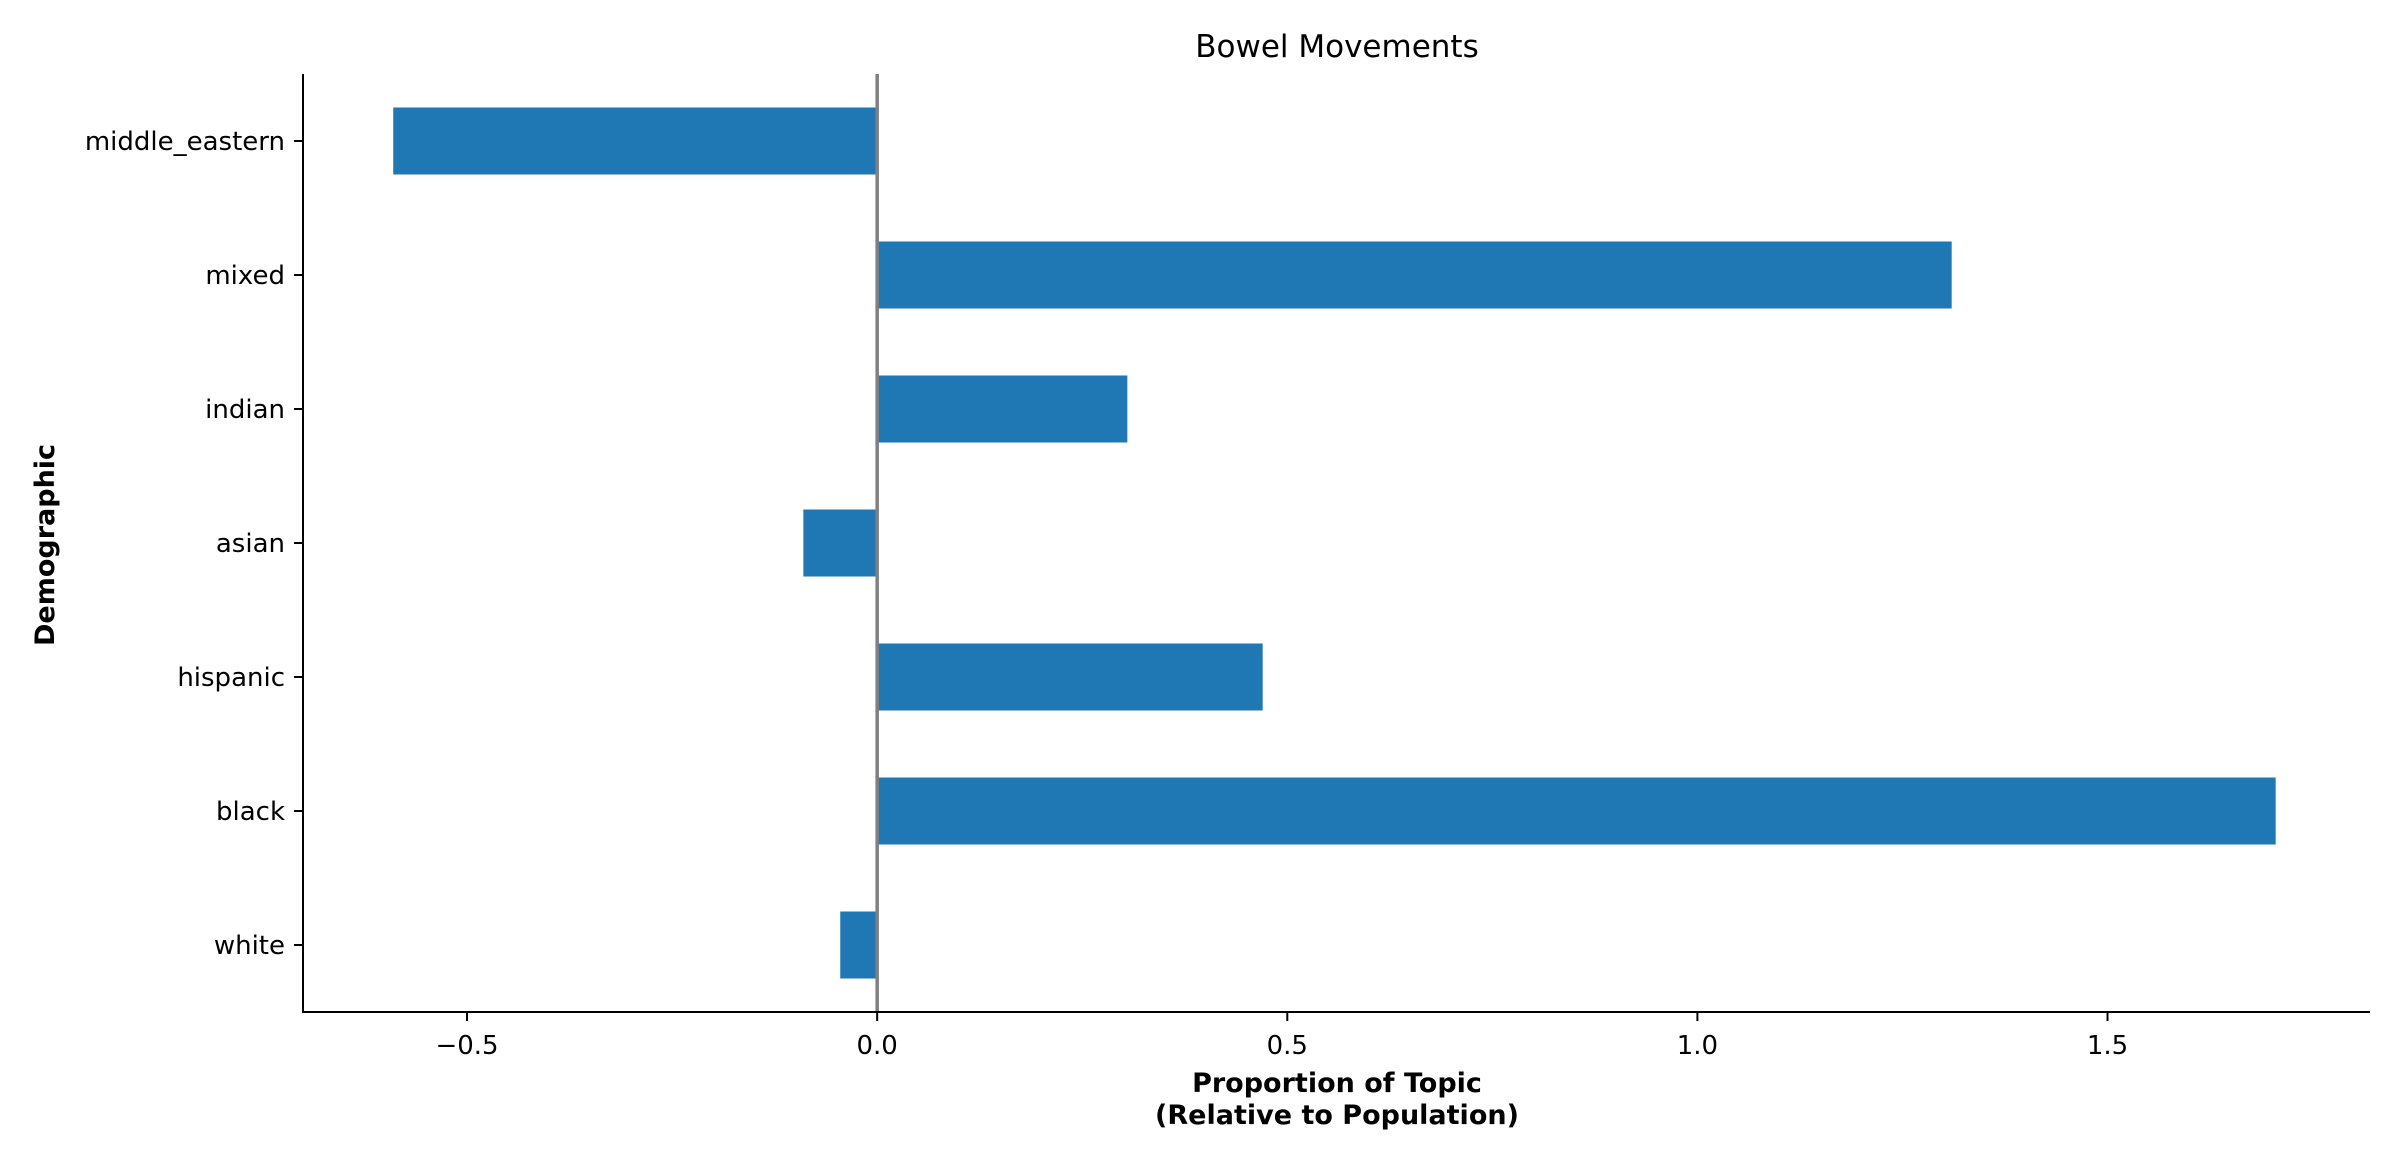  I want to click on x-axis-ticks: −0.5 0.0 0.5 1.0 1.5, so click(1281, 1036).